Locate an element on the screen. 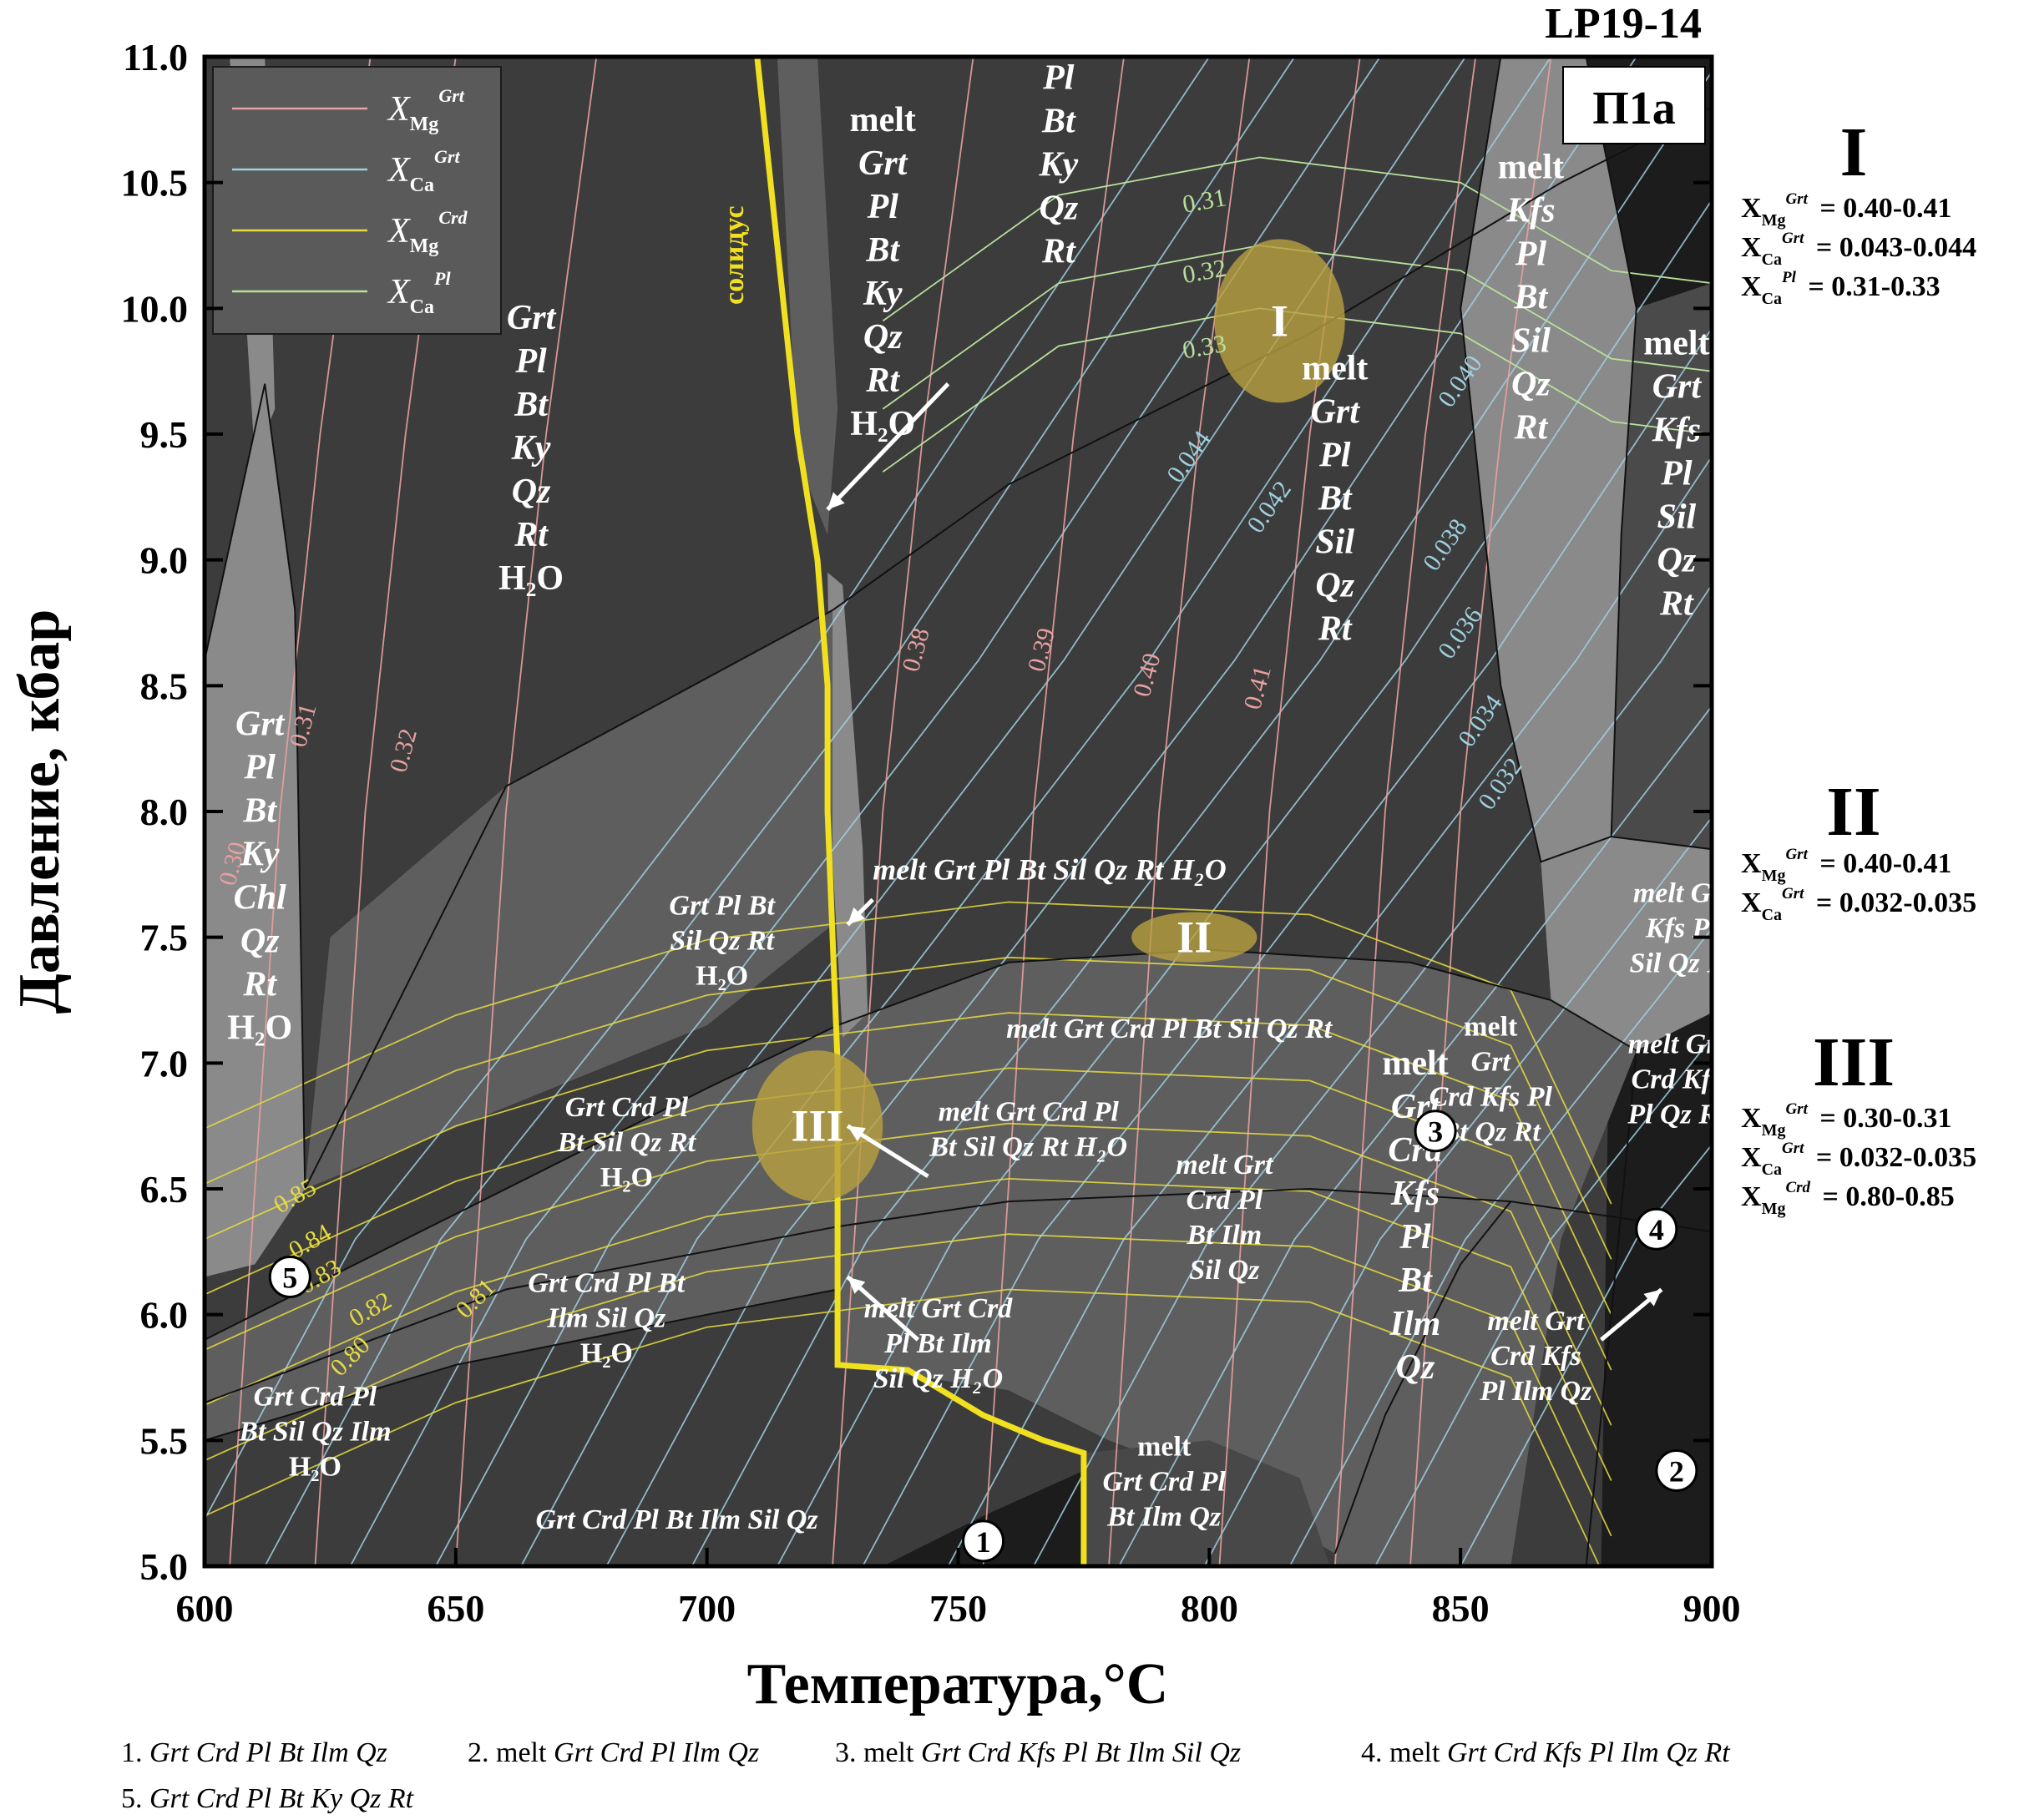 Image resolution: width=2019 pixels, height=1820 pixels. composition-value: = 0.40-0.41 is located at coordinates (1882, 863).